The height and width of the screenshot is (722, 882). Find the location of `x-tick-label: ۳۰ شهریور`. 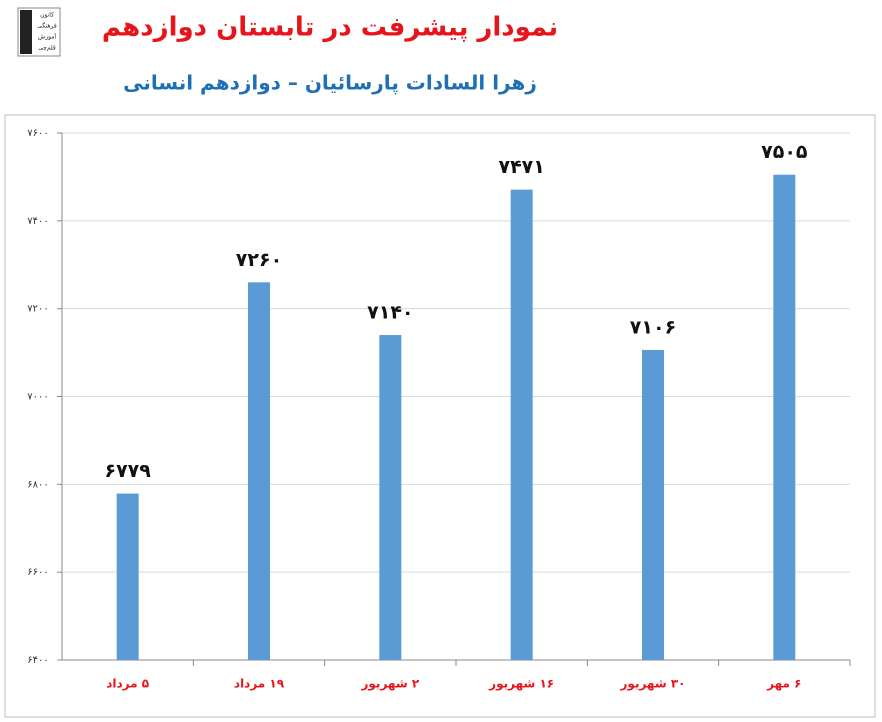

x-tick-label: ۳۰ شهریور is located at coordinates (653, 684).